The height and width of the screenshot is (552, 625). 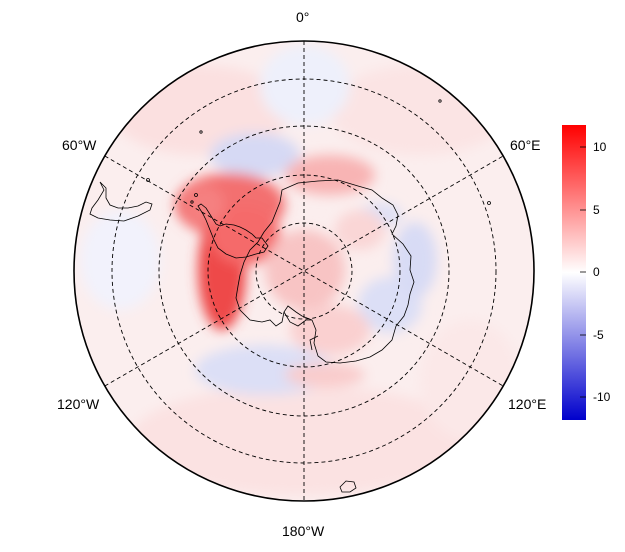 What do you see at coordinates (78, 404) in the screenshot?
I see `lon-label-120w: 120°W` at bounding box center [78, 404].